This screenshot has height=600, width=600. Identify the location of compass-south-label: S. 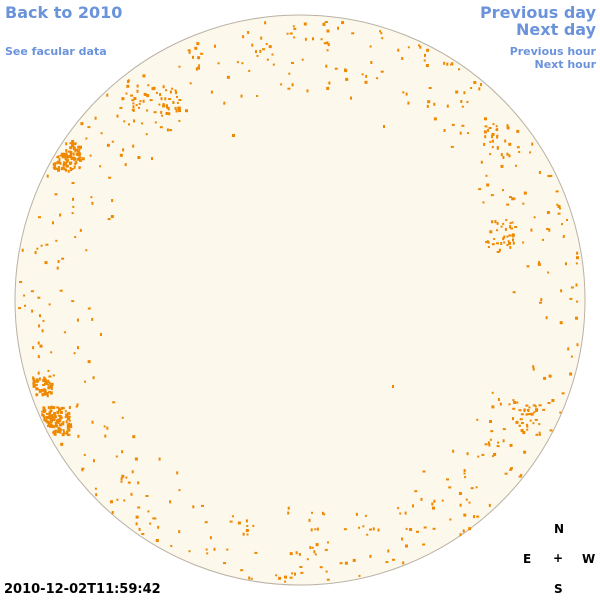
(558, 589).